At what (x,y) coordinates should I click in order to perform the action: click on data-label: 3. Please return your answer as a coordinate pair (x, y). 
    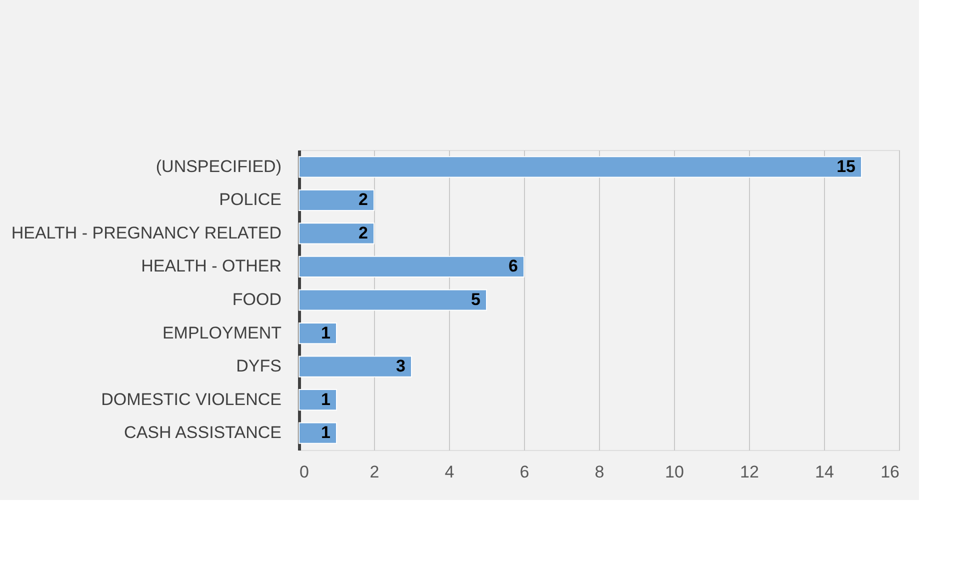
    Looking at the image, I should click on (401, 366).